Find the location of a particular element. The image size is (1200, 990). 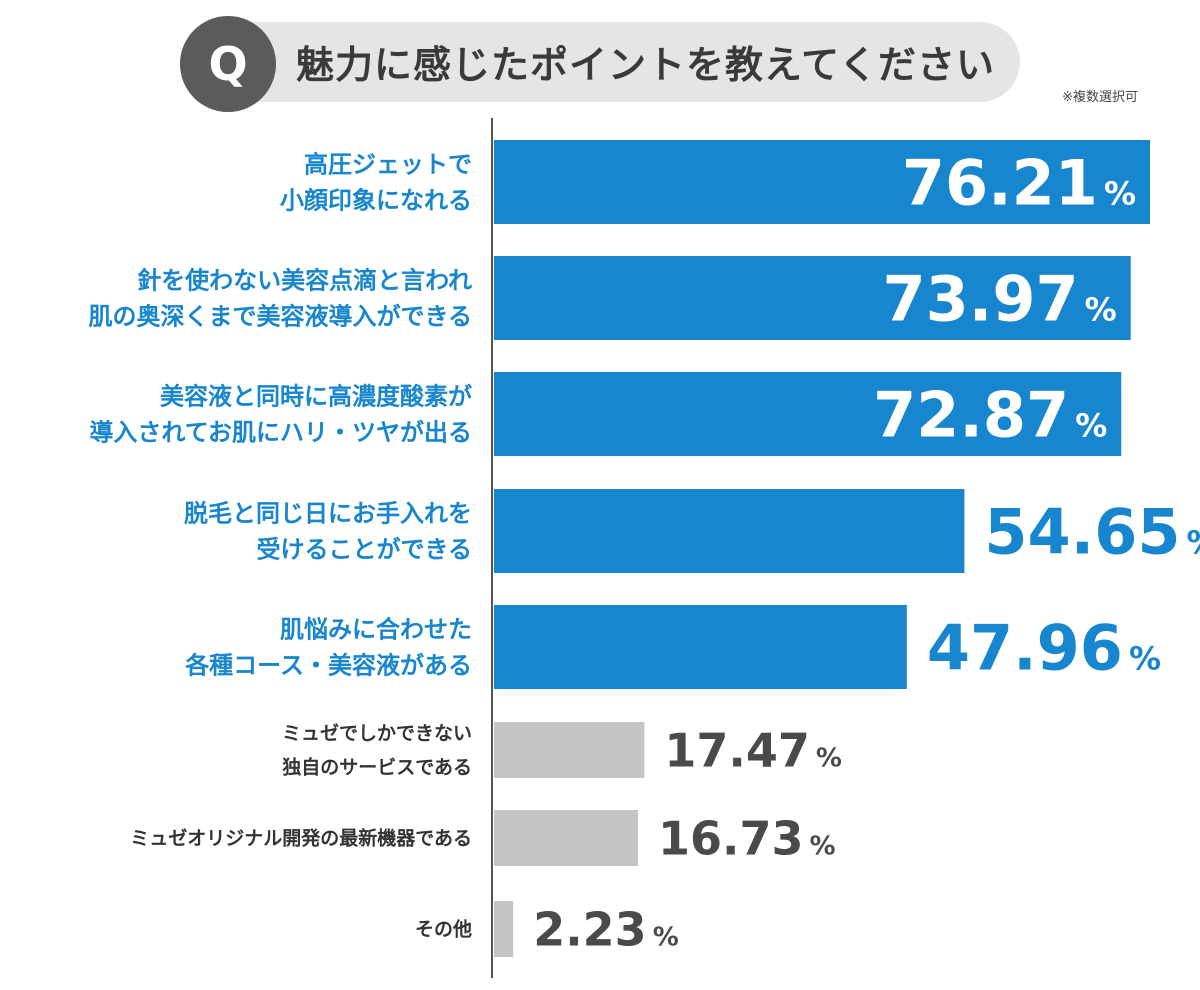

category-label: ミュゼオリジナル開発の最新機器である is located at coordinates (301, 838).